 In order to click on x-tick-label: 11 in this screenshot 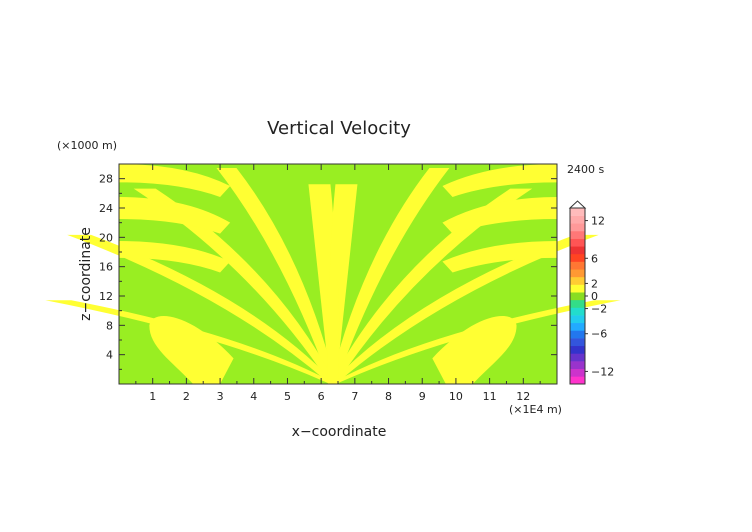, I will do `click(490, 396)`.